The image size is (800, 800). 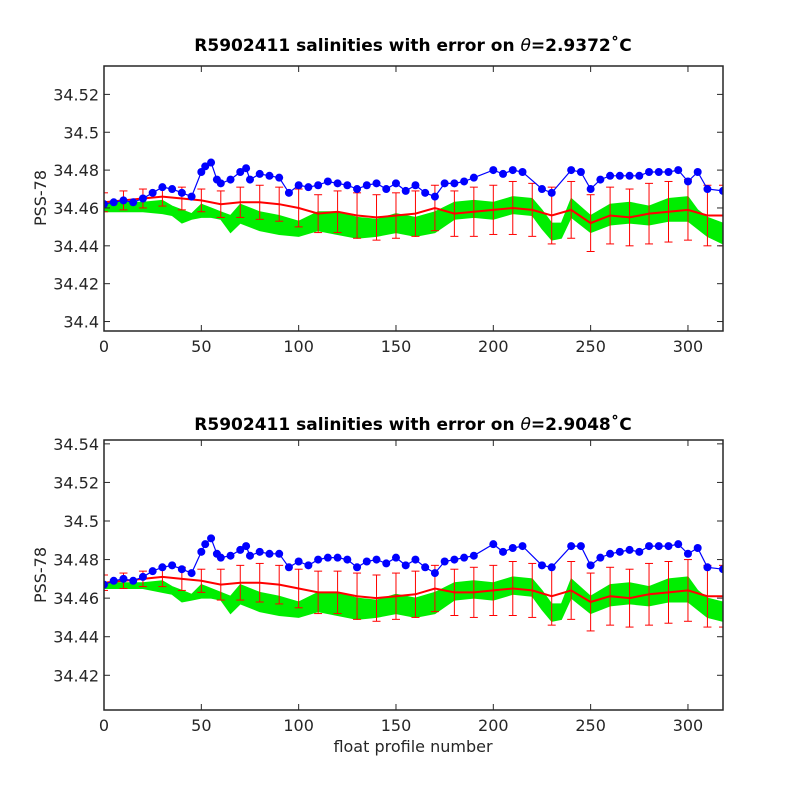 I want to click on bottom-plot-area, so click(x=413, y=583).